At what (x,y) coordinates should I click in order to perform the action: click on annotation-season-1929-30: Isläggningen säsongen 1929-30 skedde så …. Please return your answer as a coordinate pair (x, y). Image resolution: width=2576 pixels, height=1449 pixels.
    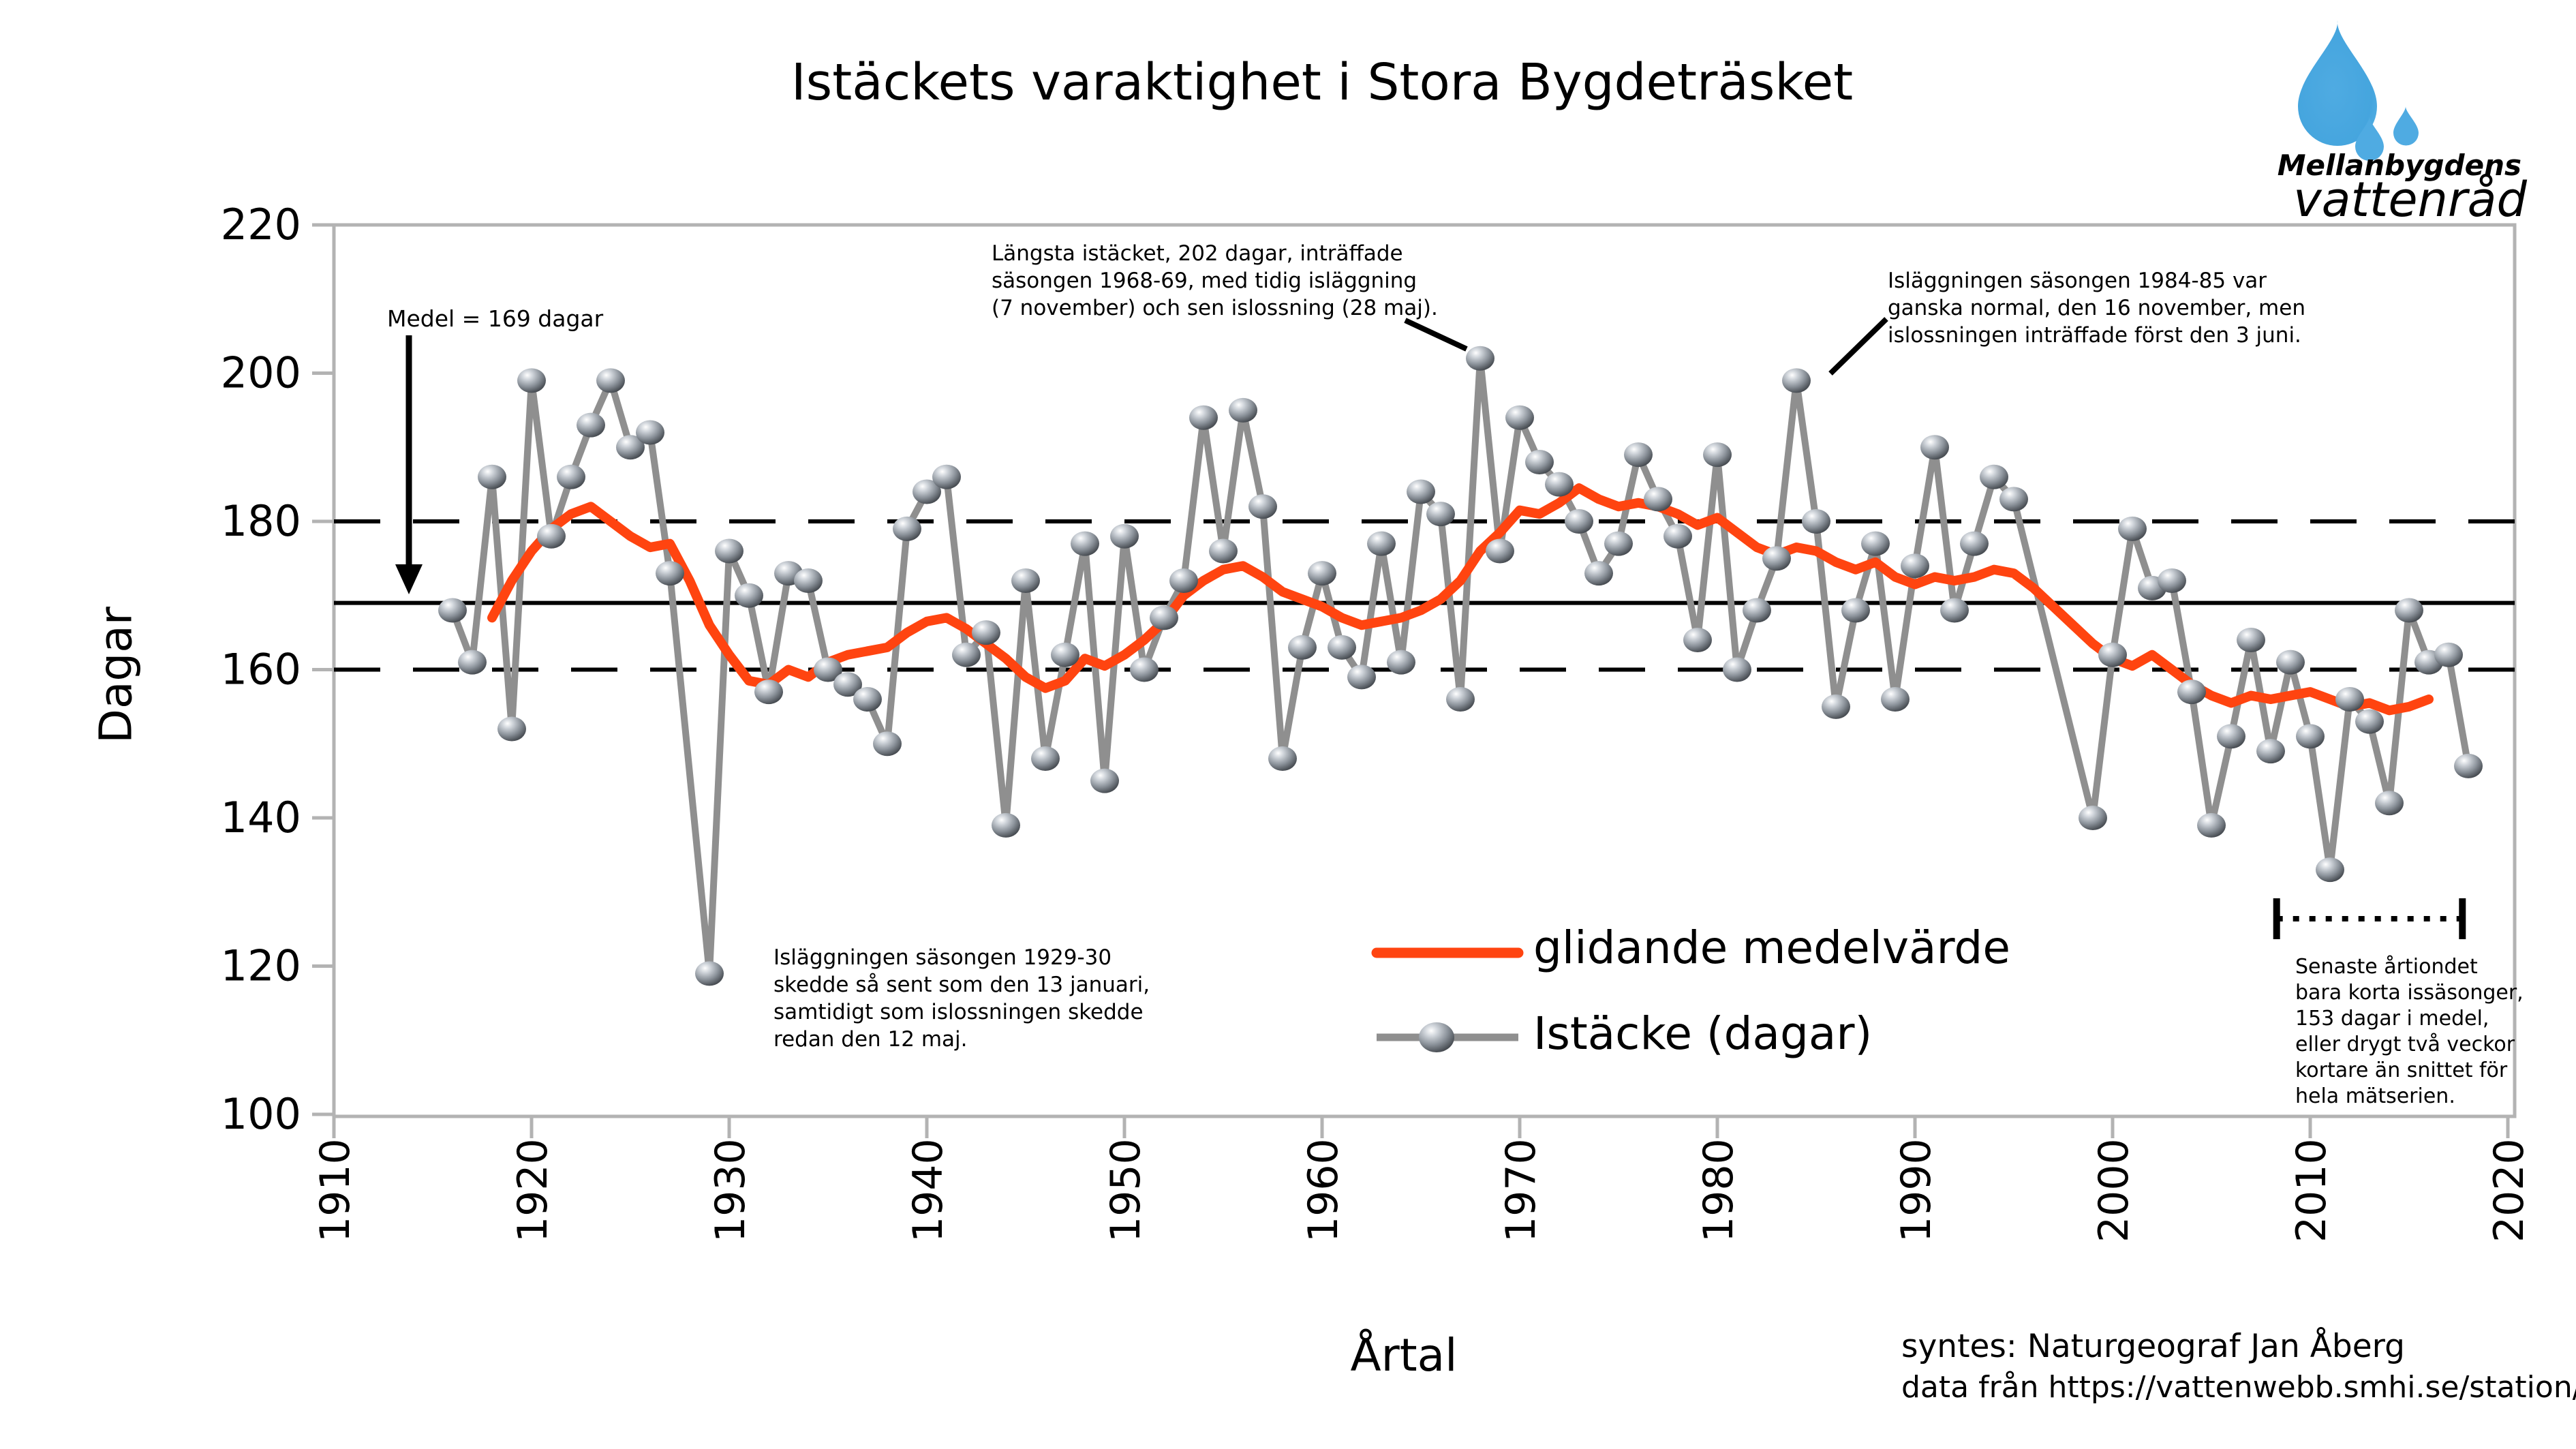
    Looking at the image, I should click on (961, 998).